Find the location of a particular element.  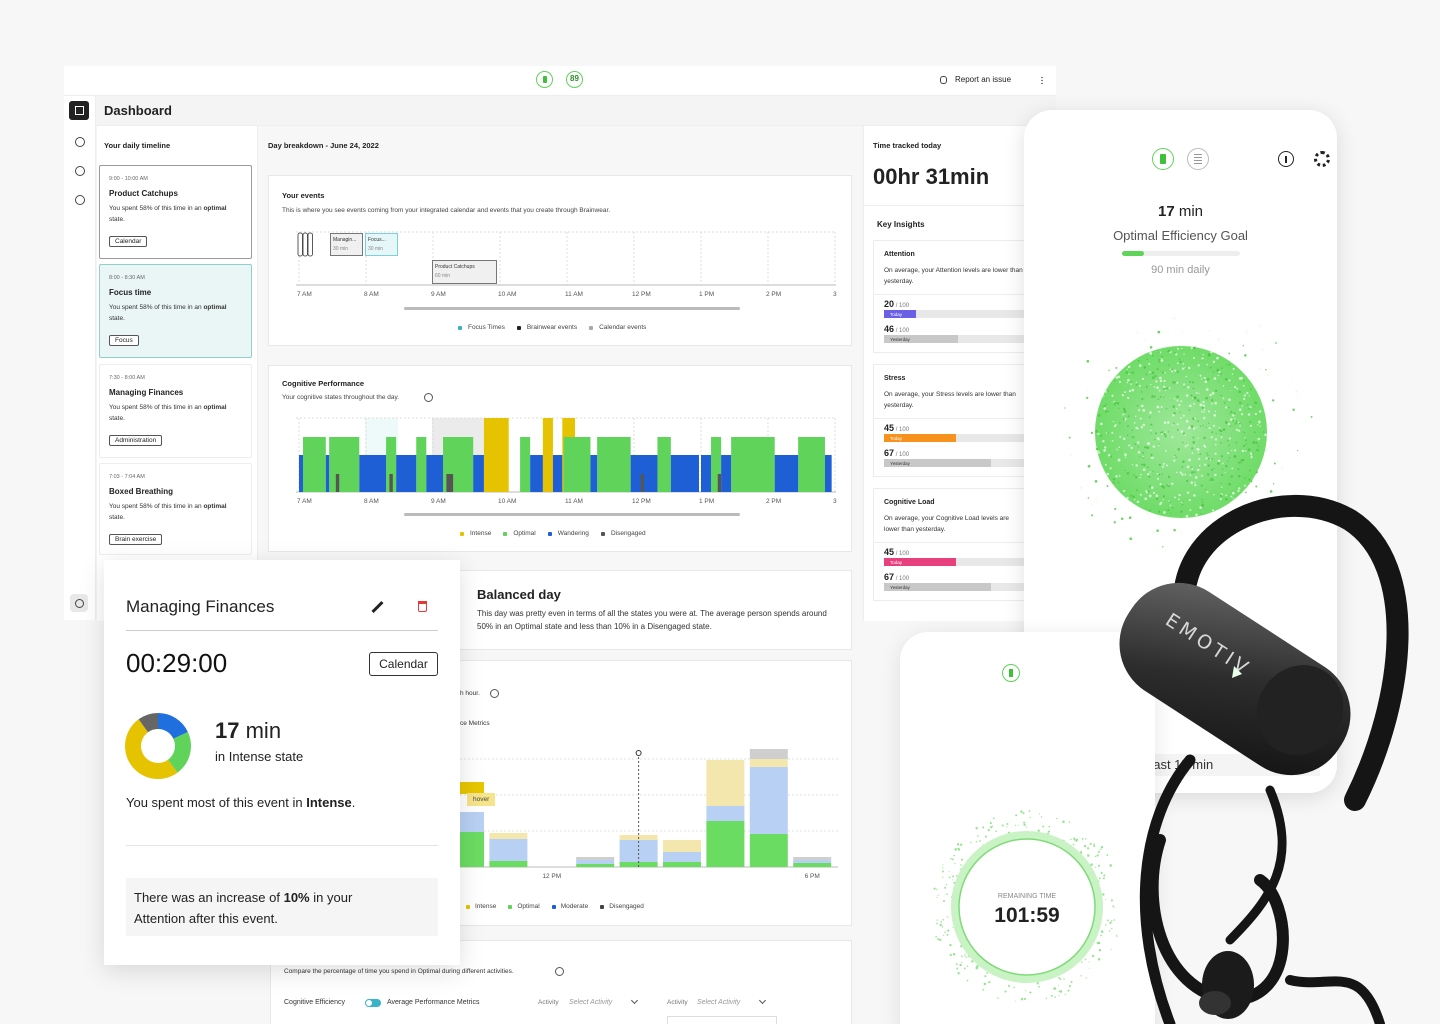

calendar-event: Focus... 30 min is located at coordinates (381, 244).